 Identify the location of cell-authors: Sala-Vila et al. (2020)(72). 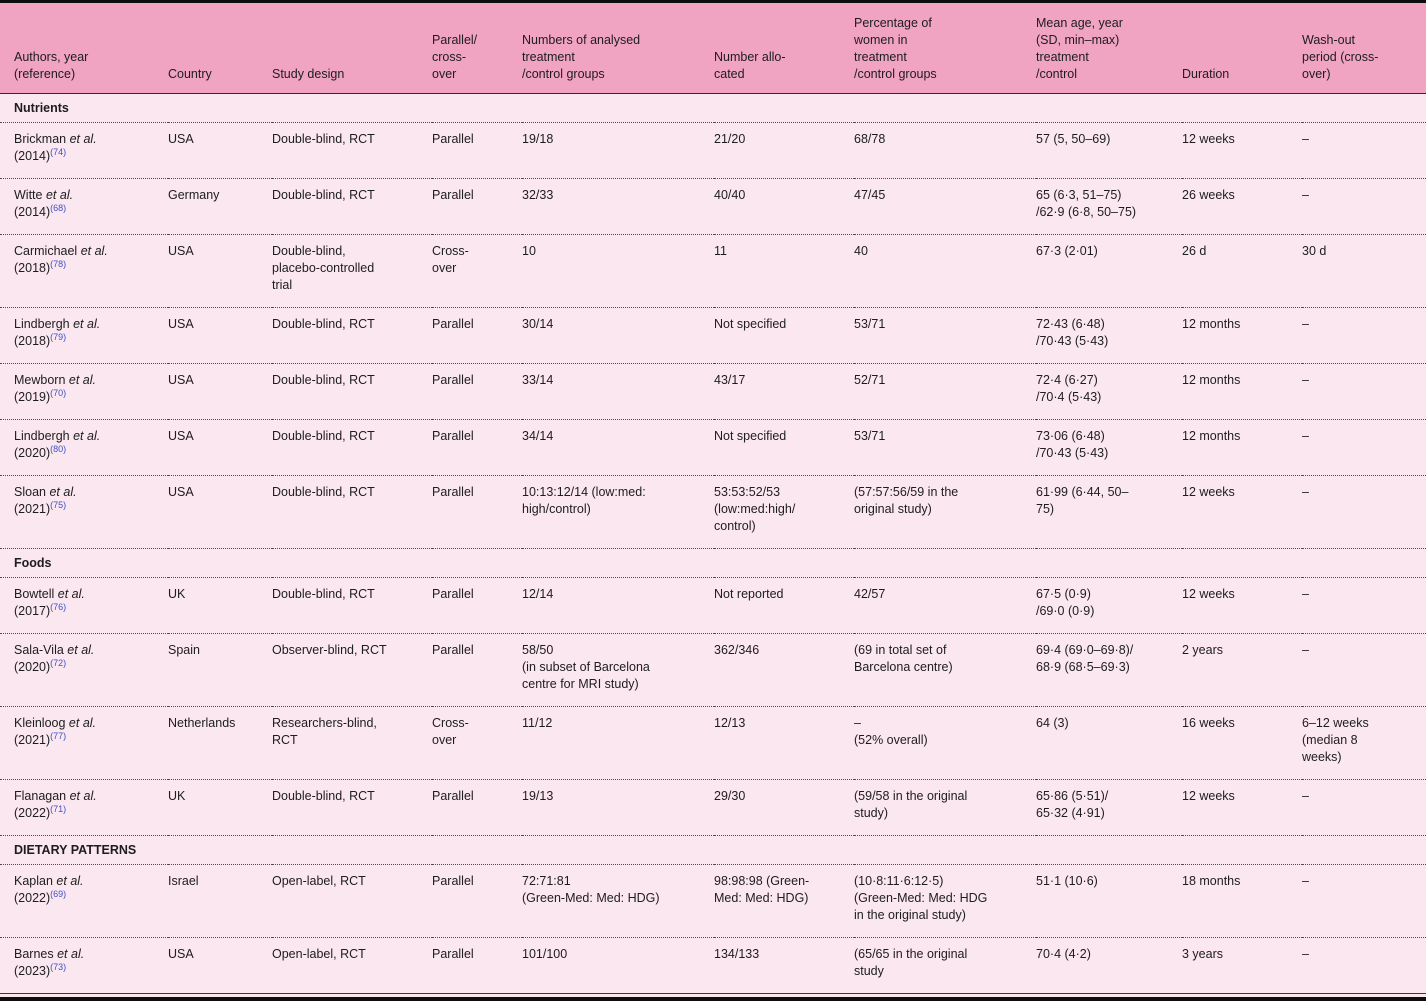
(84, 670).